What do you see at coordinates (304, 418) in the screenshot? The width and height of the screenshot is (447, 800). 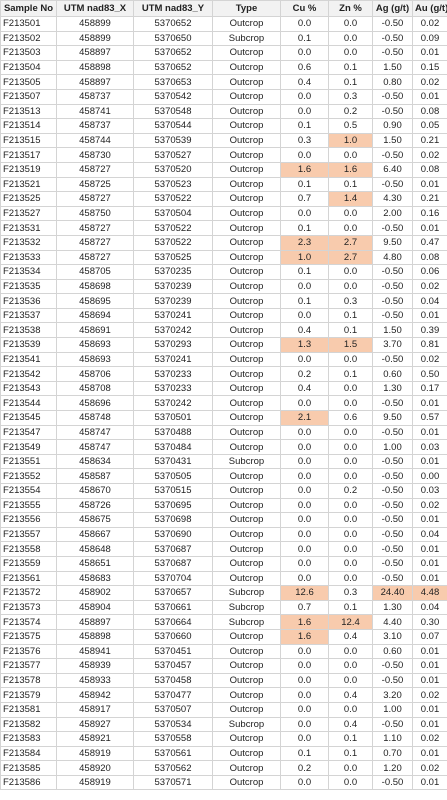 I see `table-cell: 2.1` at bounding box center [304, 418].